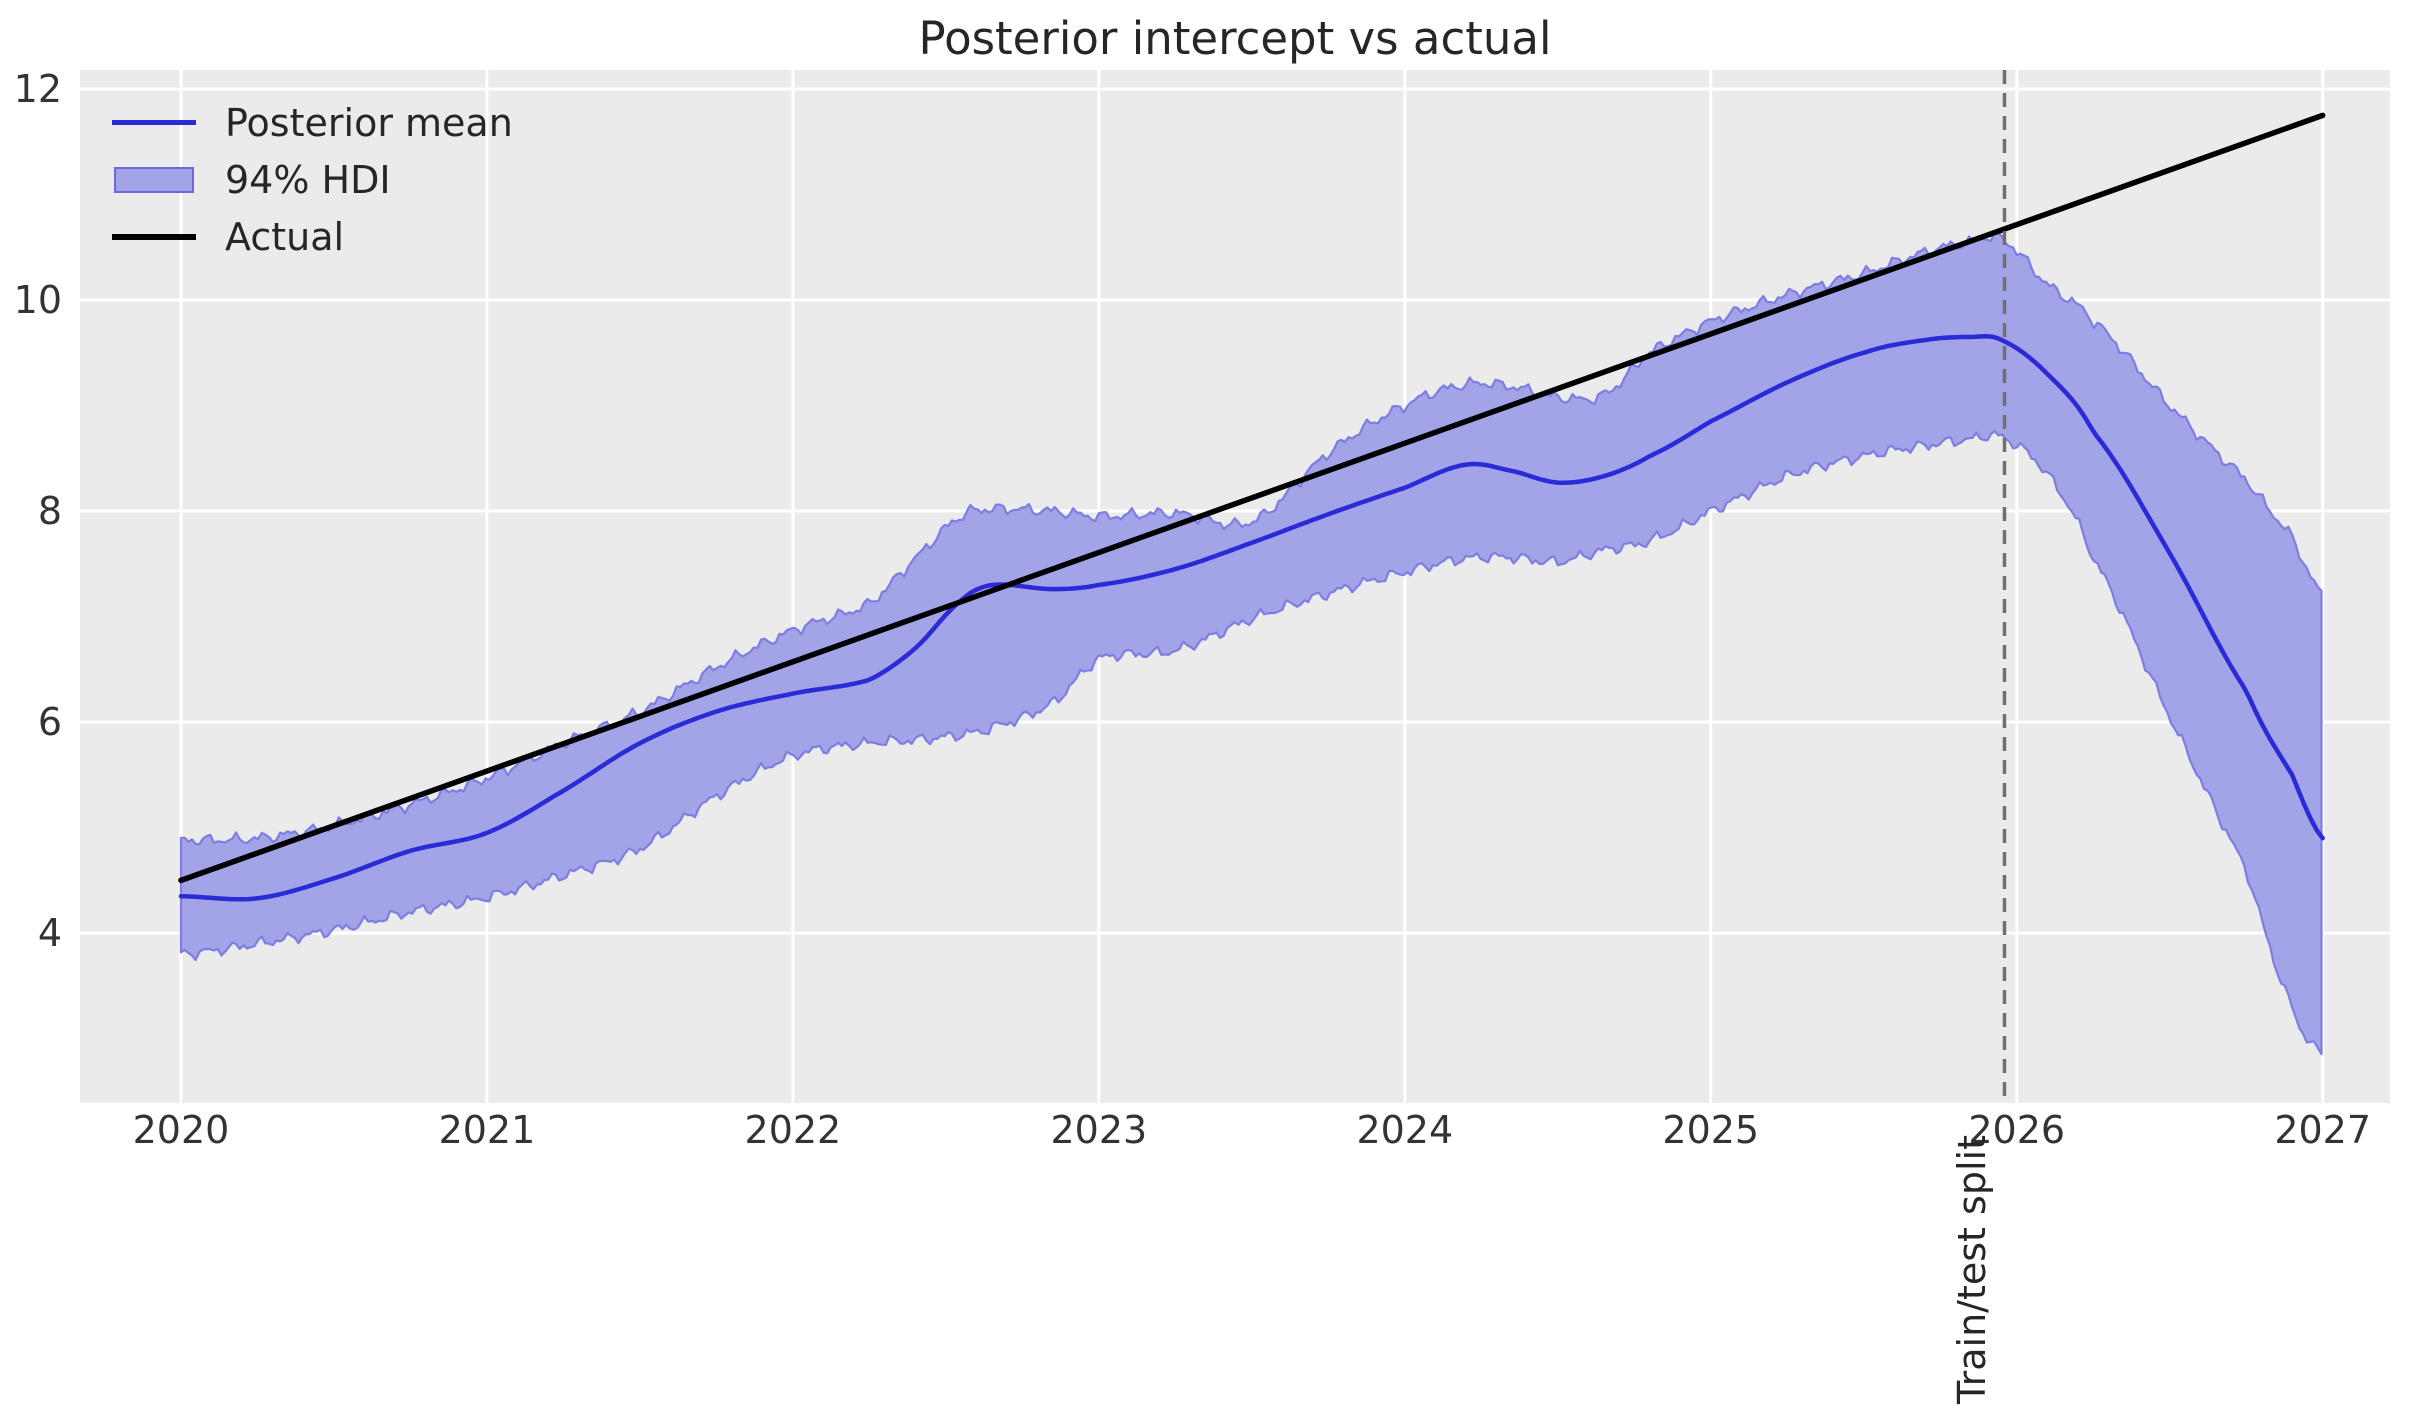  Describe the element at coordinates (154, 179) in the screenshot. I see `hdi-band-swatch` at that location.